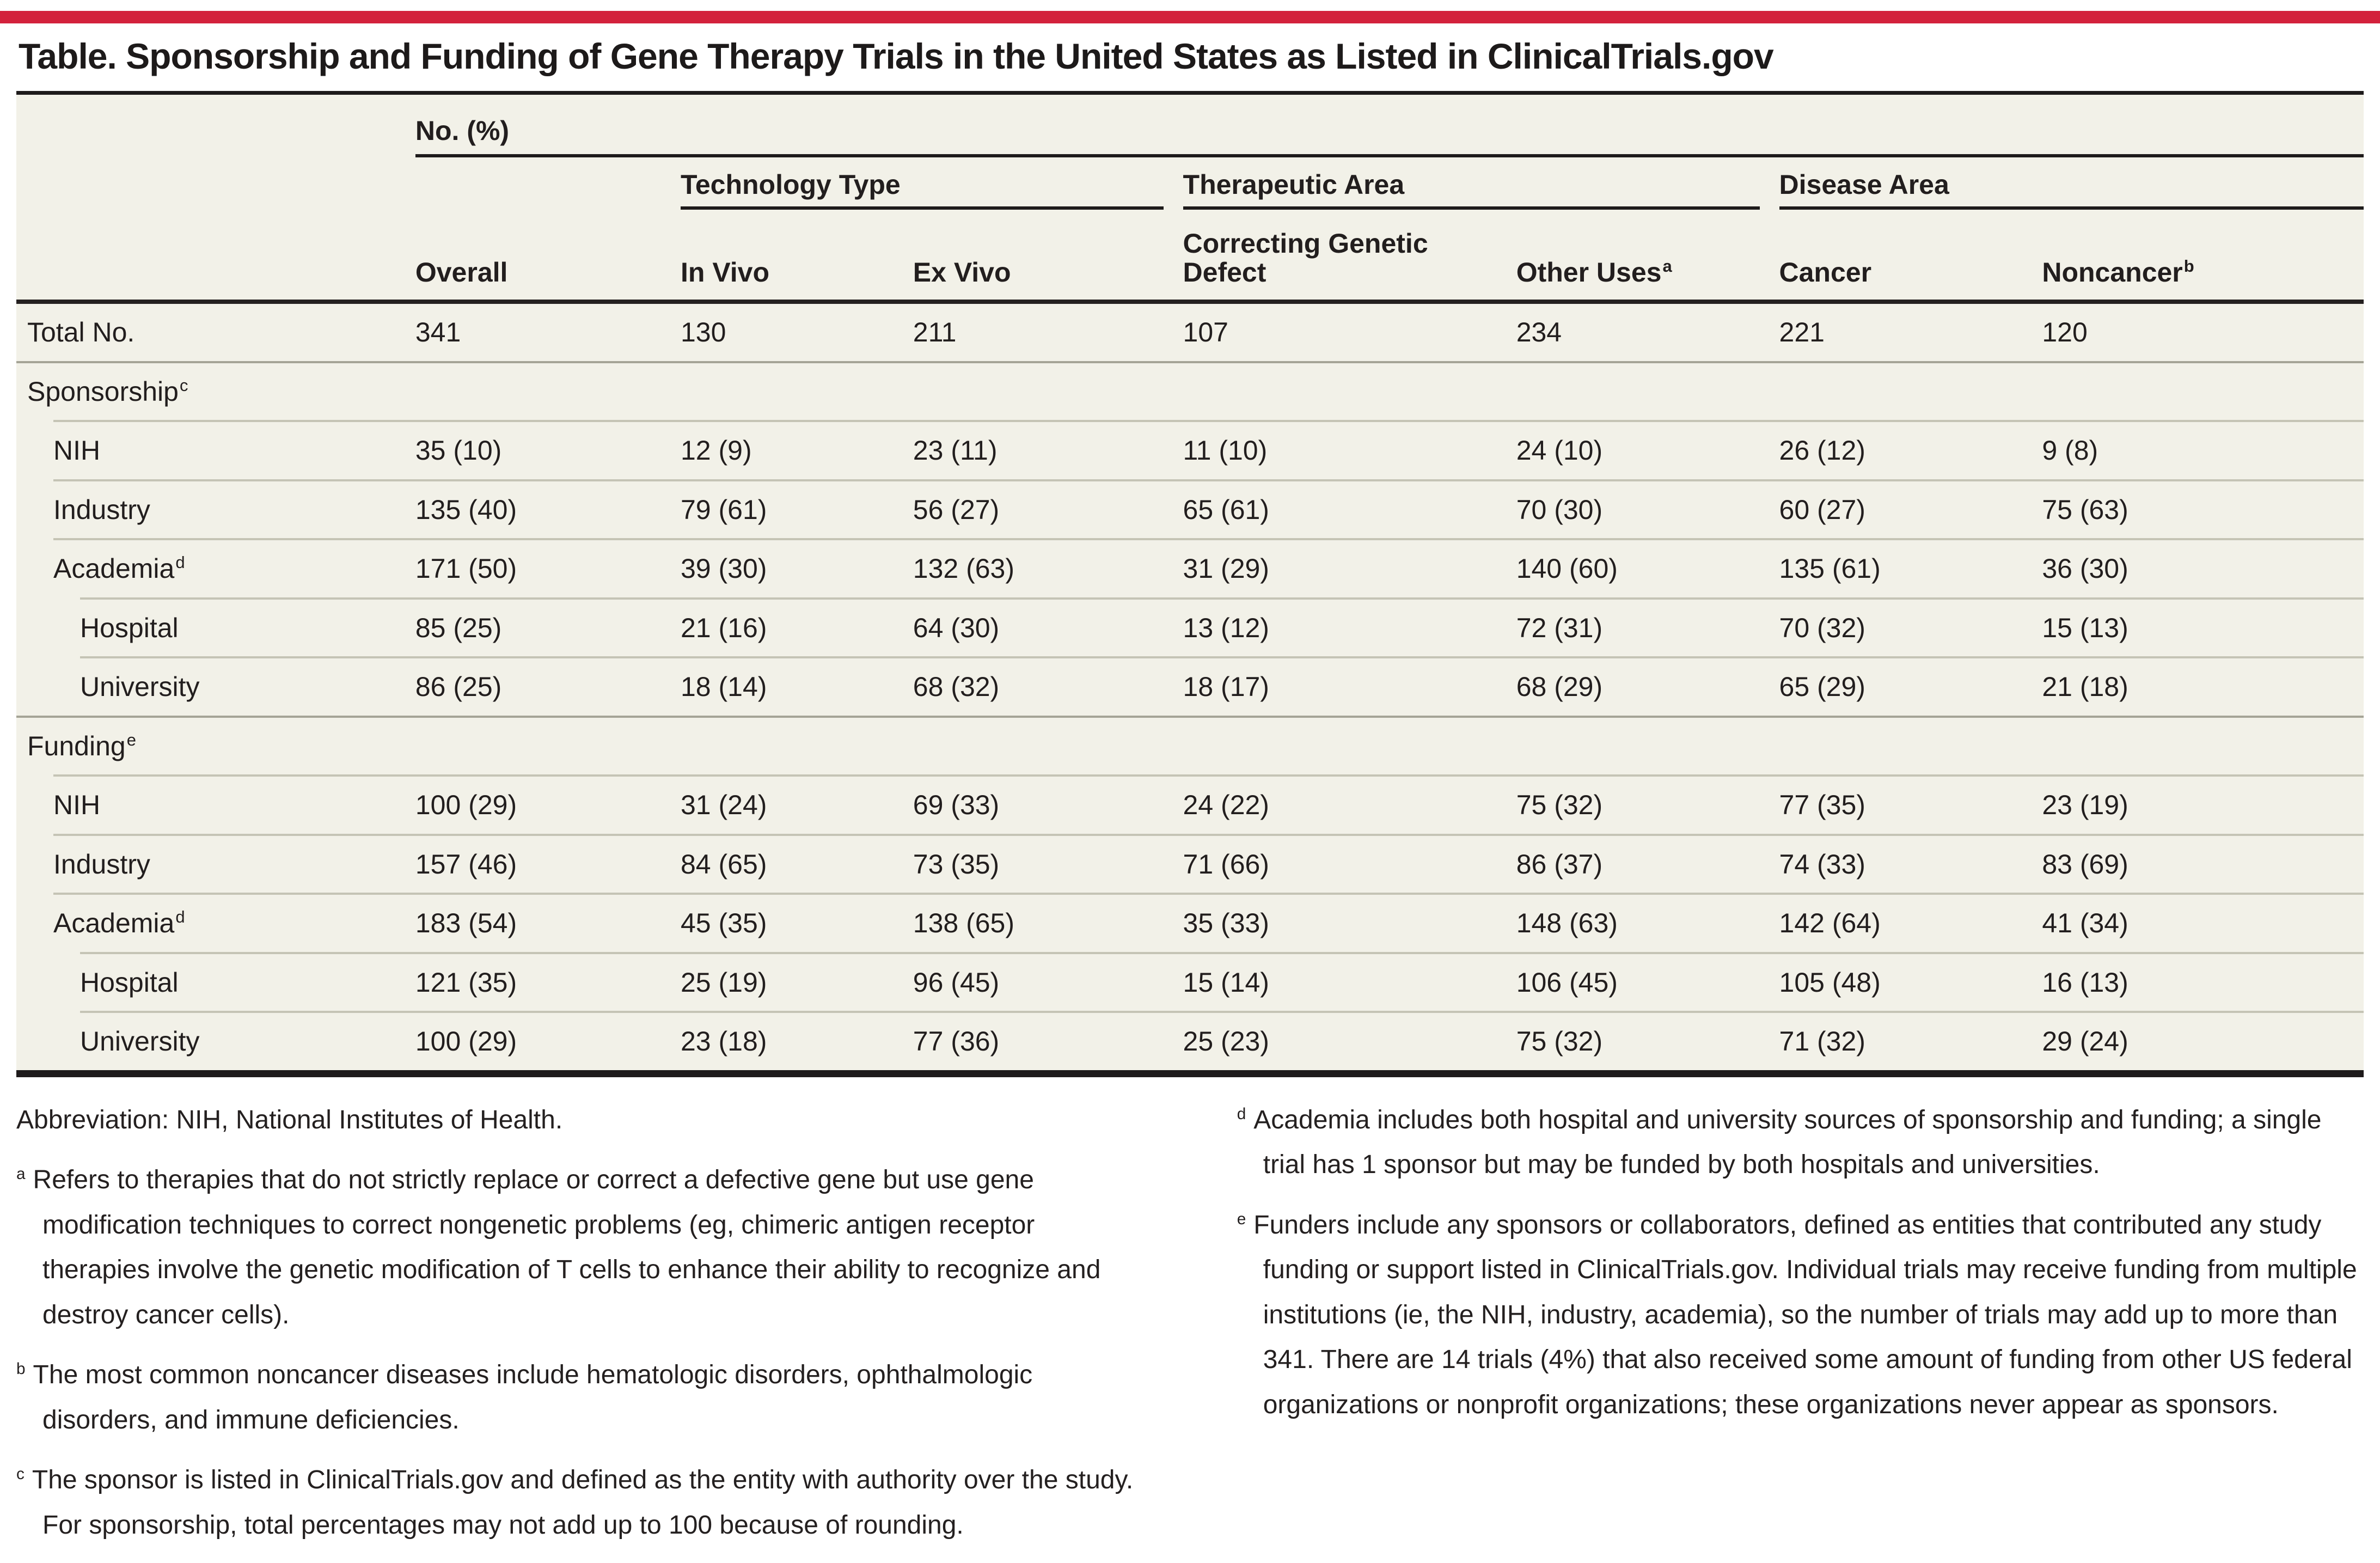 The height and width of the screenshot is (1563, 2380). What do you see at coordinates (21, 1174) in the screenshot?
I see `superscript-mark: a` at bounding box center [21, 1174].